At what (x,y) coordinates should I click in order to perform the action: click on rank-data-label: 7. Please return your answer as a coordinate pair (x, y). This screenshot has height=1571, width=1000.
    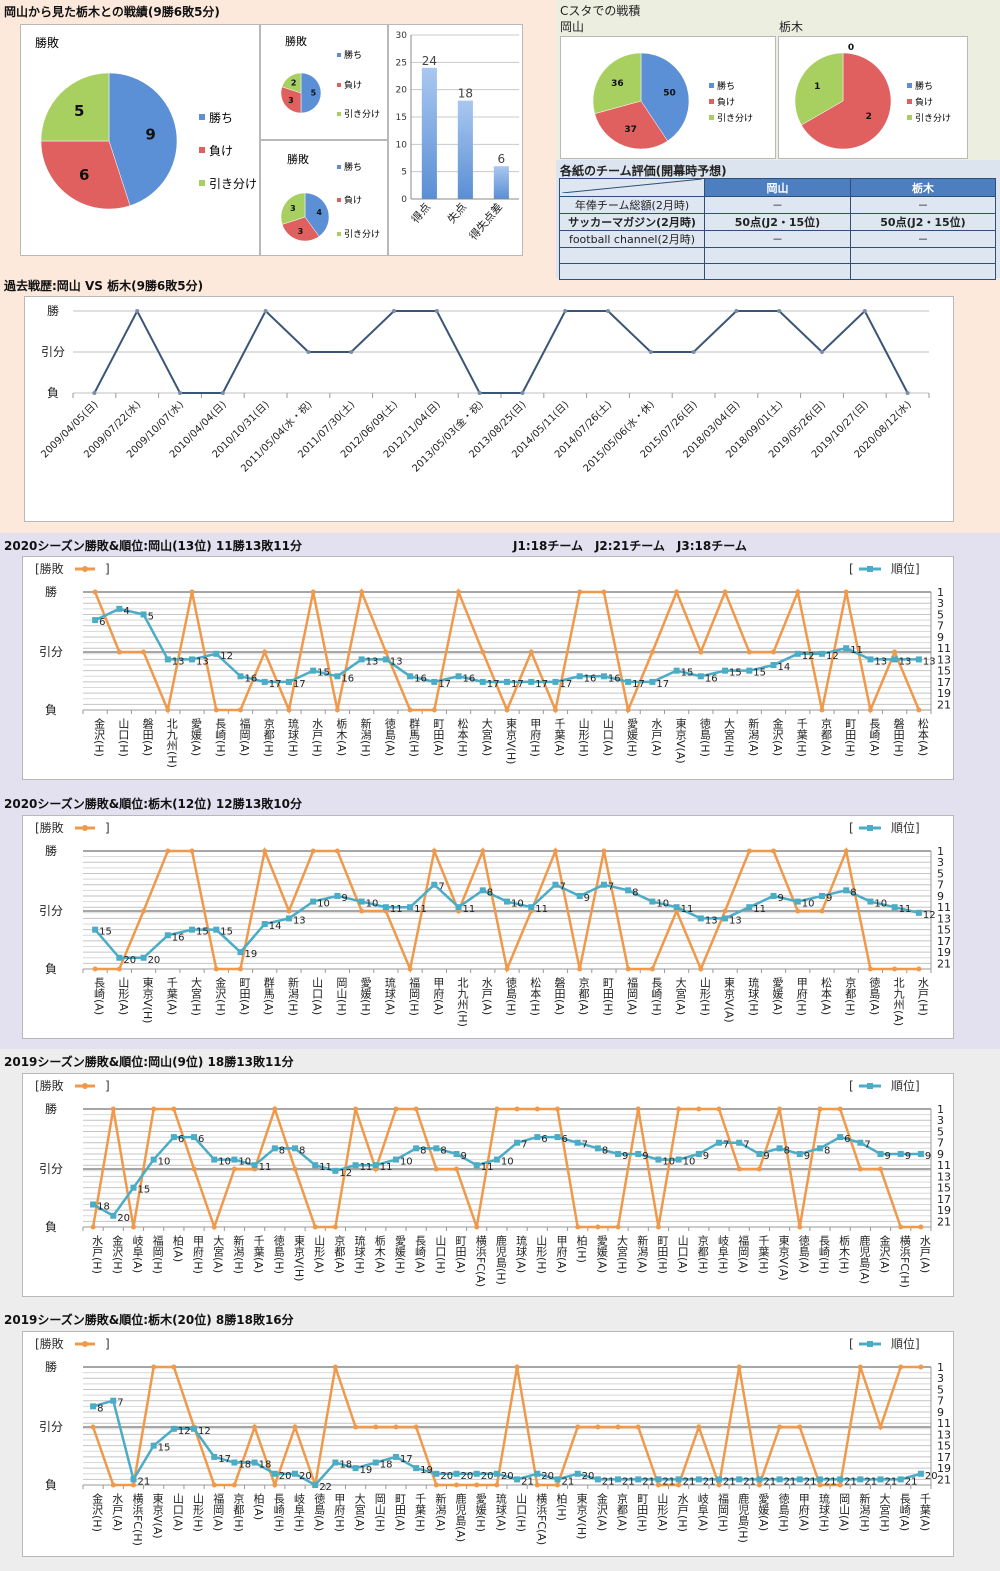
    Looking at the image, I should click on (562, 887).